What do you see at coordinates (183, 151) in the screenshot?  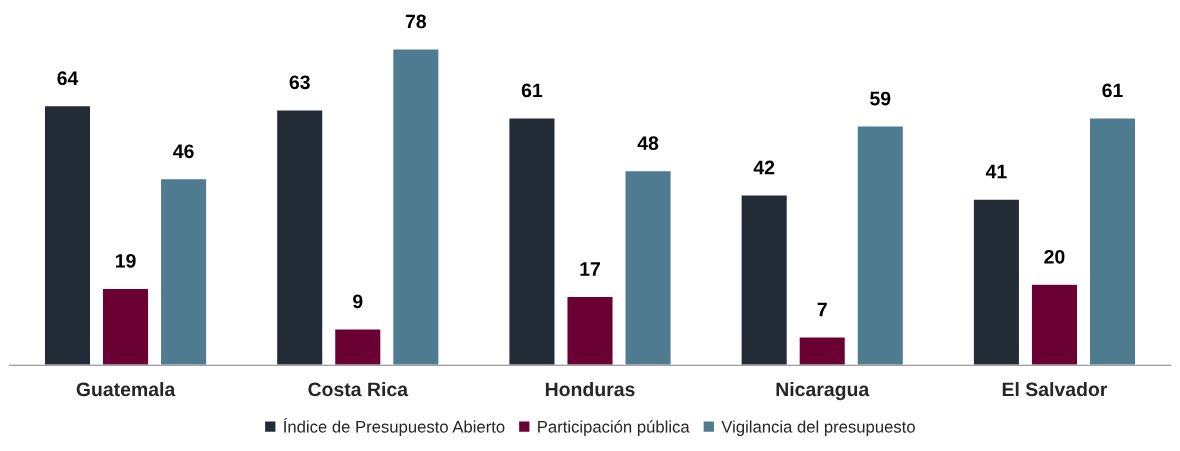 I see `data-label: 46` at bounding box center [183, 151].